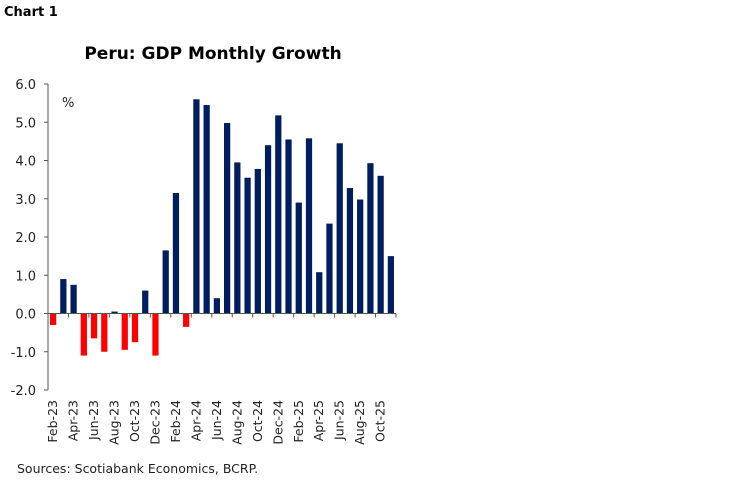  Describe the element at coordinates (380, 421) in the screenshot. I see `x-tick-label: Oct-25` at that location.